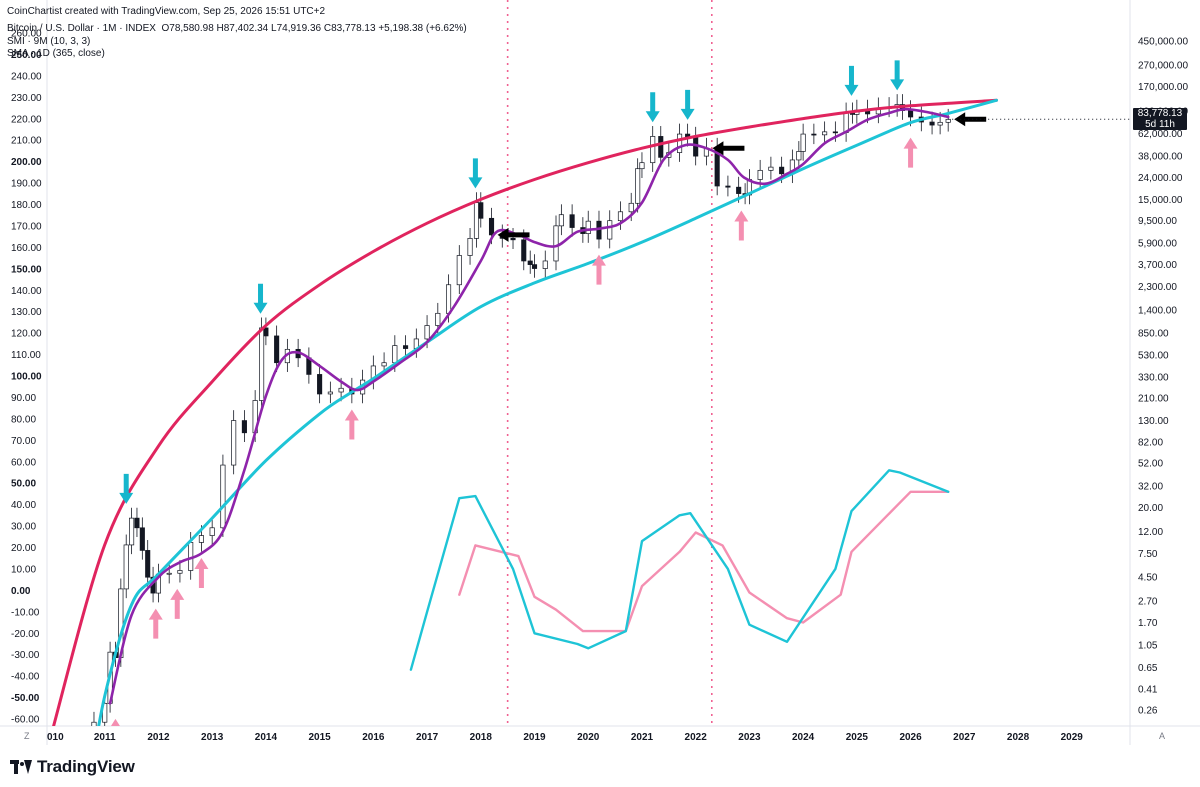  I want to click on zoom-corner-button: Z, so click(27, 736).